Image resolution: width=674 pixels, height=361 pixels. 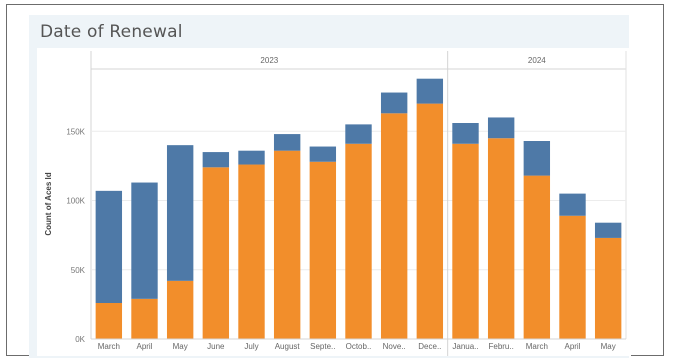 What do you see at coordinates (111, 32) in the screenshot?
I see `chart-title: Date of Renewal` at bounding box center [111, 32].